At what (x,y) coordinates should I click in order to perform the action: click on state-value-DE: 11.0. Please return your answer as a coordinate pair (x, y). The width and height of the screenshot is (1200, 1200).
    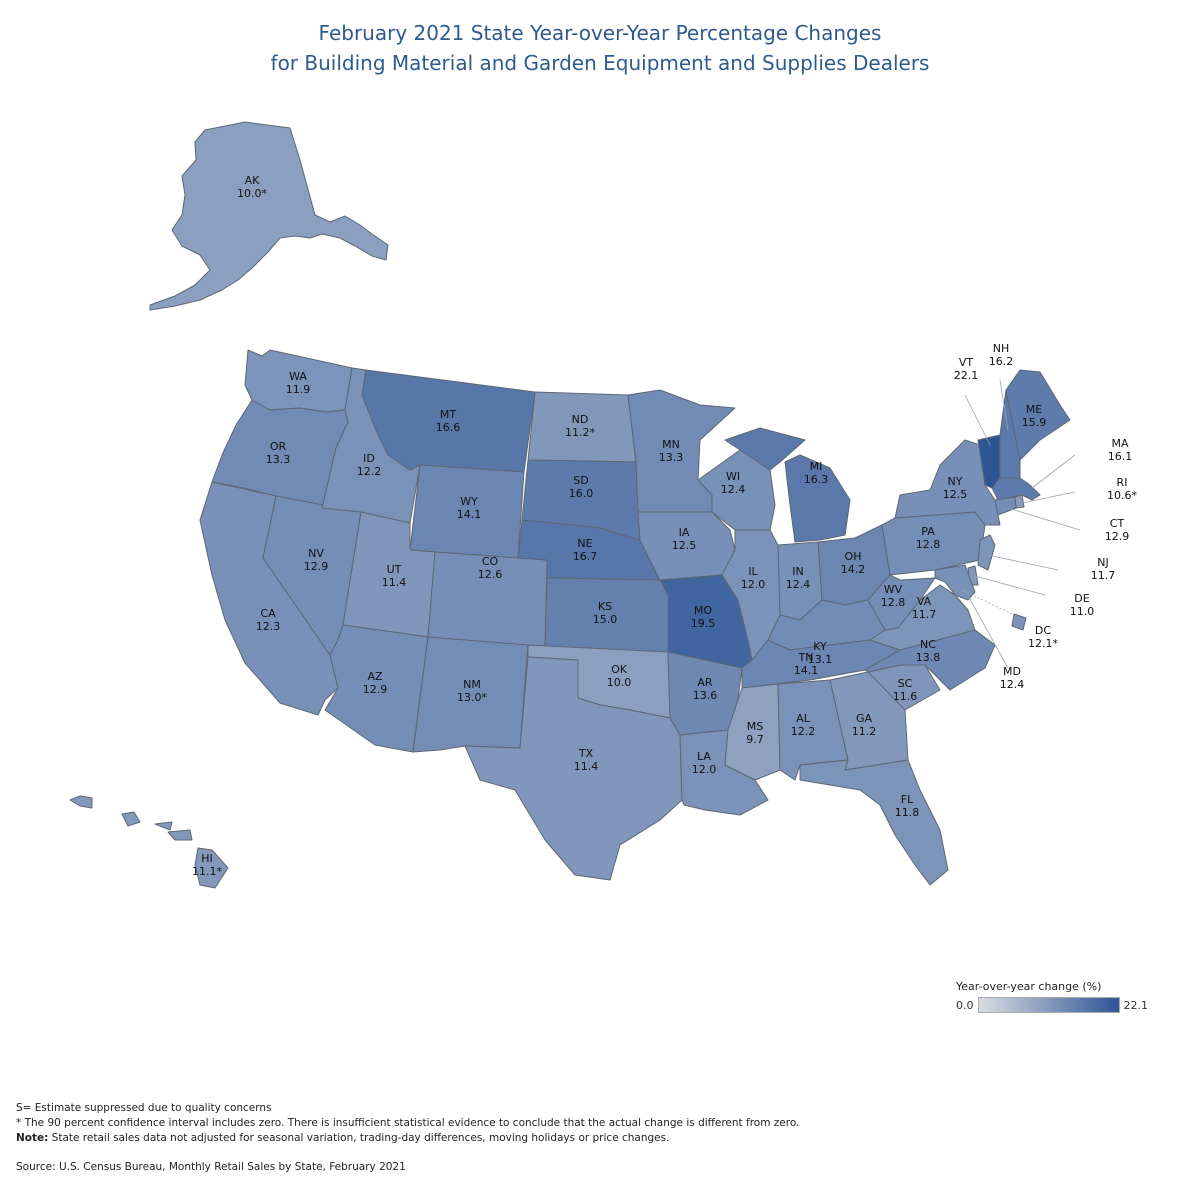
    Looking at the image, I should click on (1082, 611).